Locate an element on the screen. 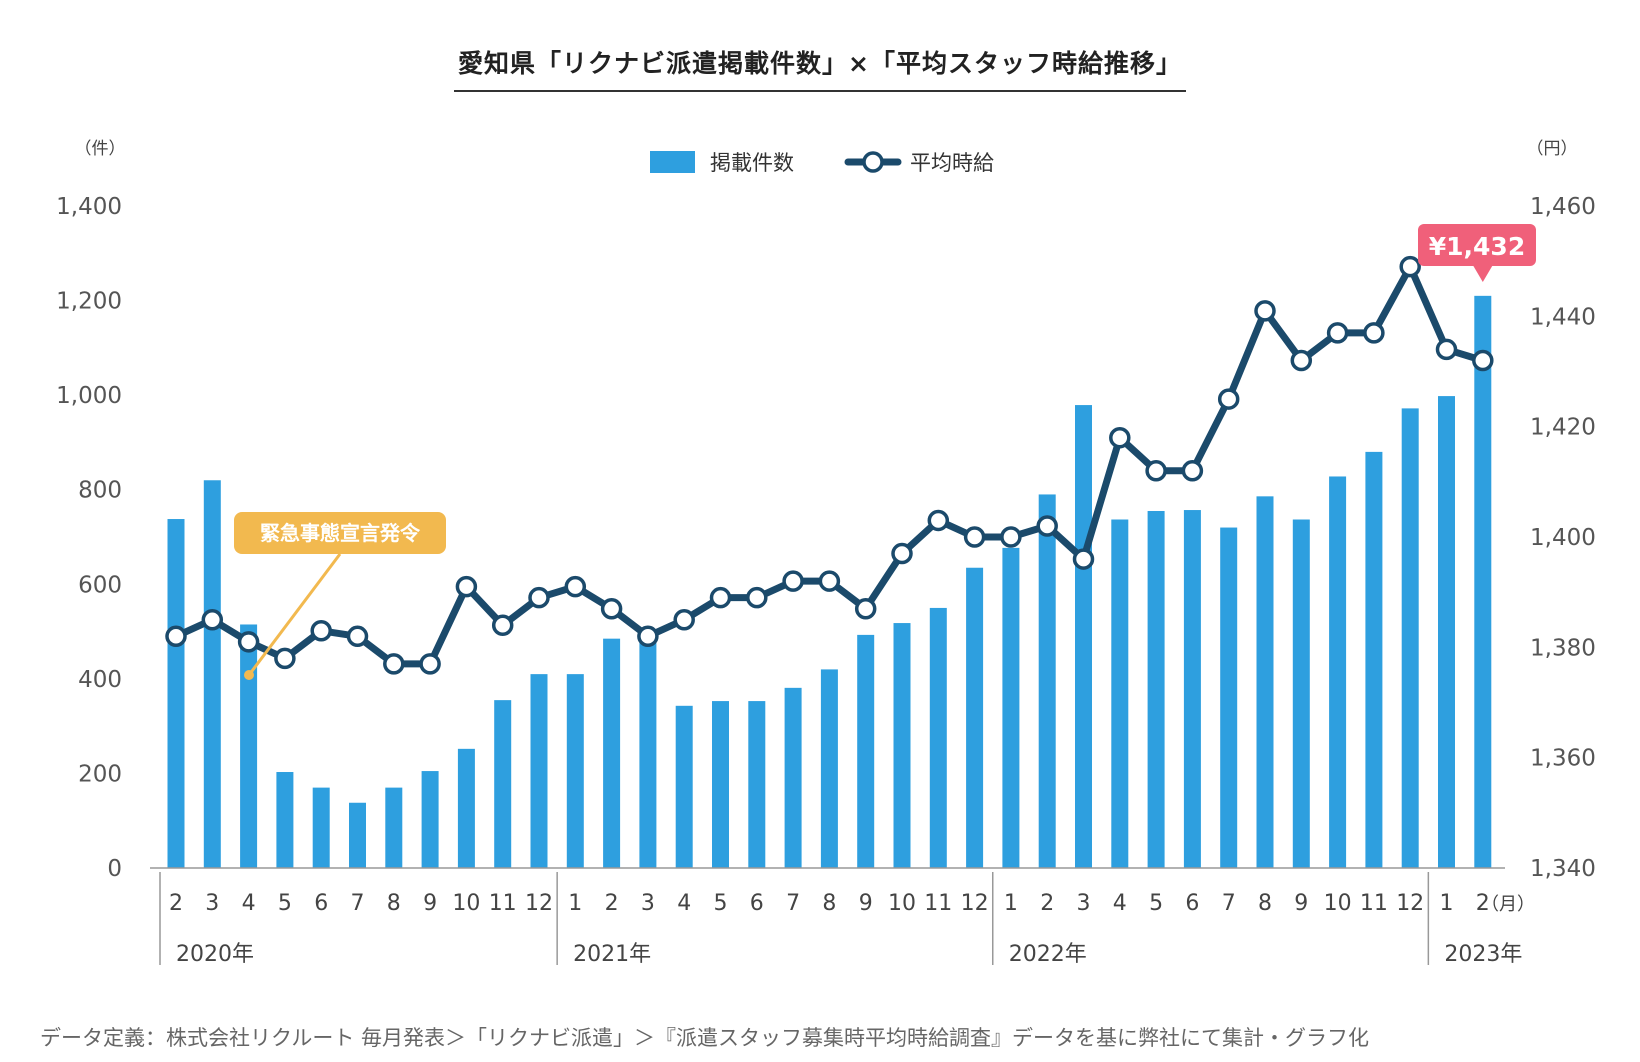 This screenshot has height=1062, width=1640. right-tick-label: 1,340 is located at coordinates (1563, 869).